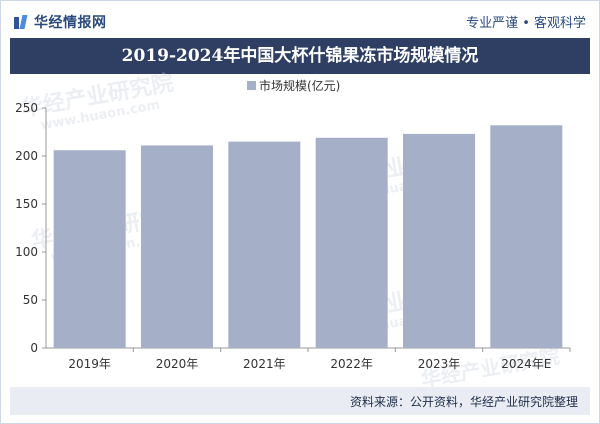 This screenshot has width=600, height=424. I want to click on chart-title: 2019-2024年中国大杯什锦果冻市场规模情况, so click(300, 56).